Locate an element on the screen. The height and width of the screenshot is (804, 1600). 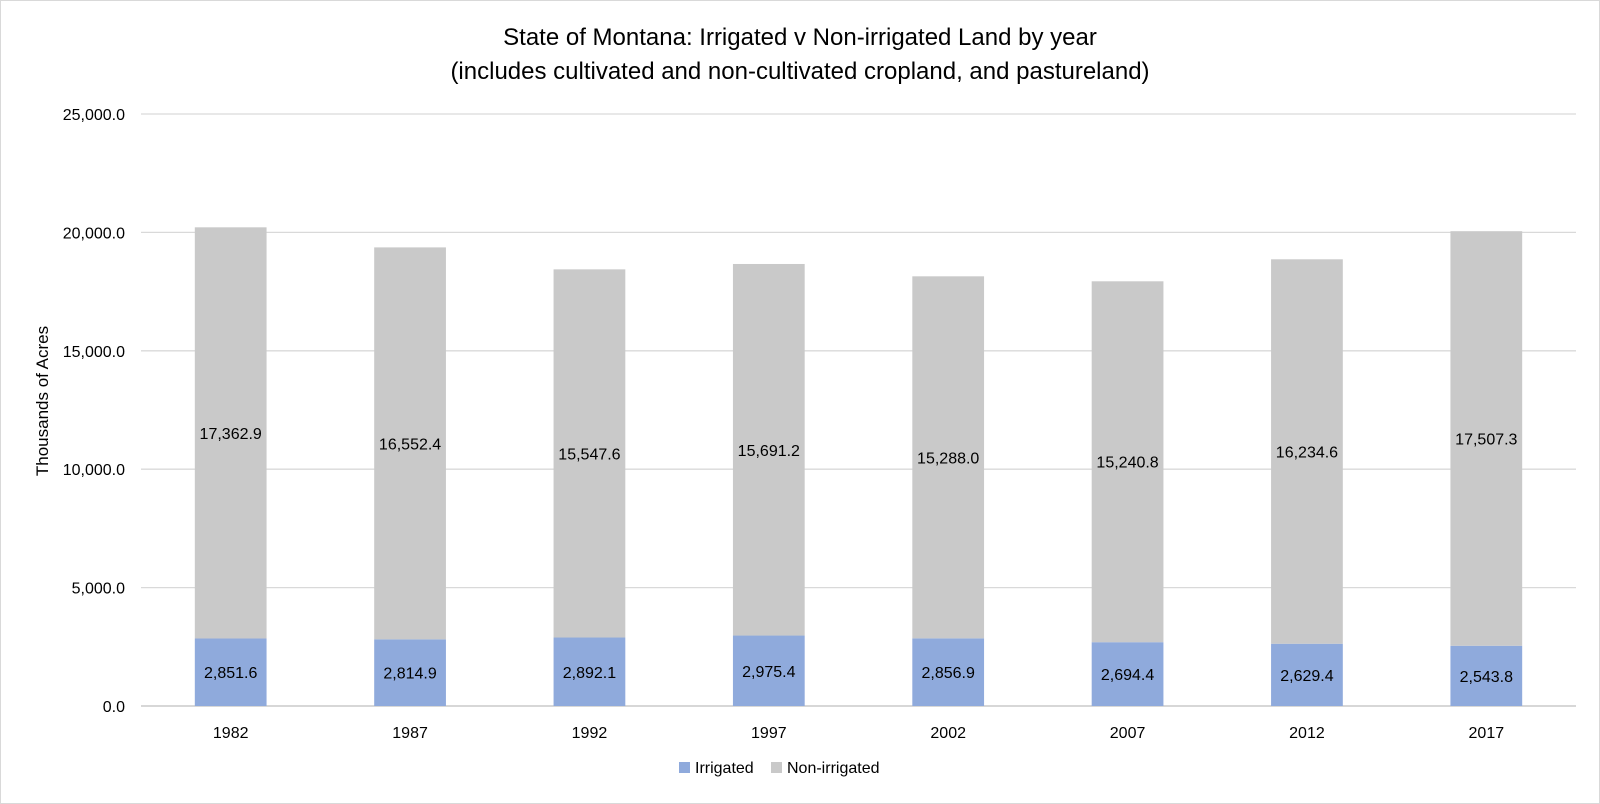
data-label: 15,288.0 is located at coordinates (948, 458).